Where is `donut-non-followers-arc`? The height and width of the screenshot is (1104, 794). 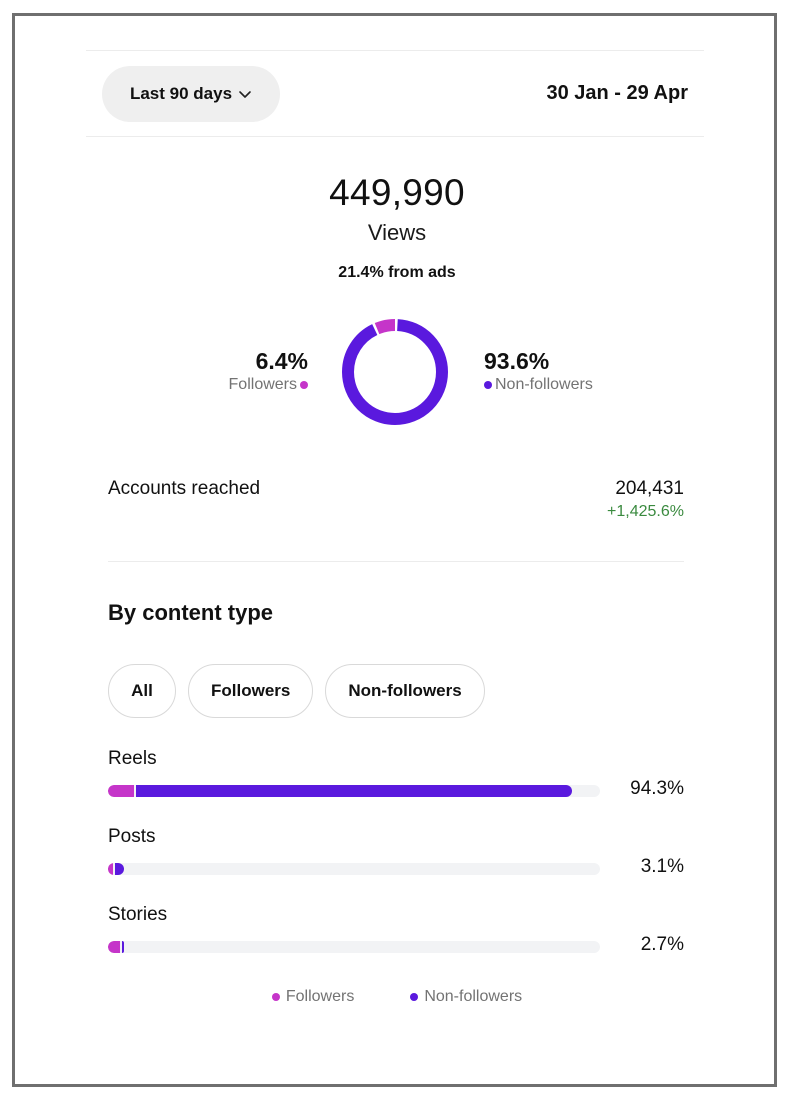 donut-non-followers-arc is located at coordinates (395, 372).